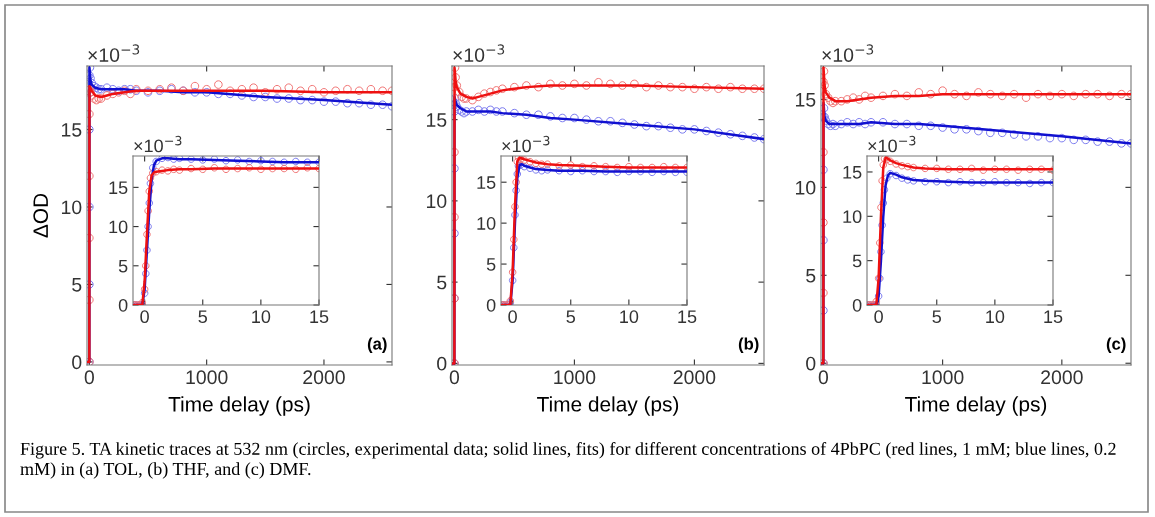 The width and height of the screenshot is (1155, 517). Describe the element at coordinates (41, 215) in the screenshot. I see `y-axis-title: ΔOD` at that location.